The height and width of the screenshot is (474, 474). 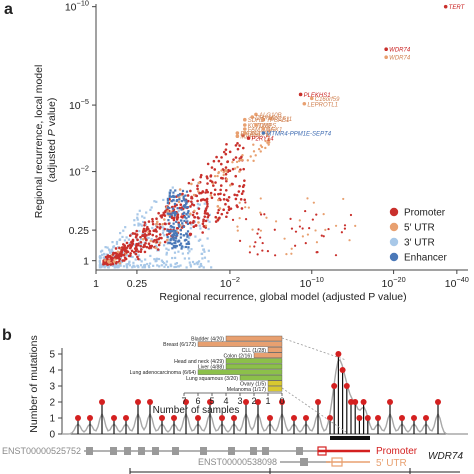 What do you see at coordinates (250, 135) in the screenshot?
I see `point-label: EIF4A2` at bounding box center [250, 135].